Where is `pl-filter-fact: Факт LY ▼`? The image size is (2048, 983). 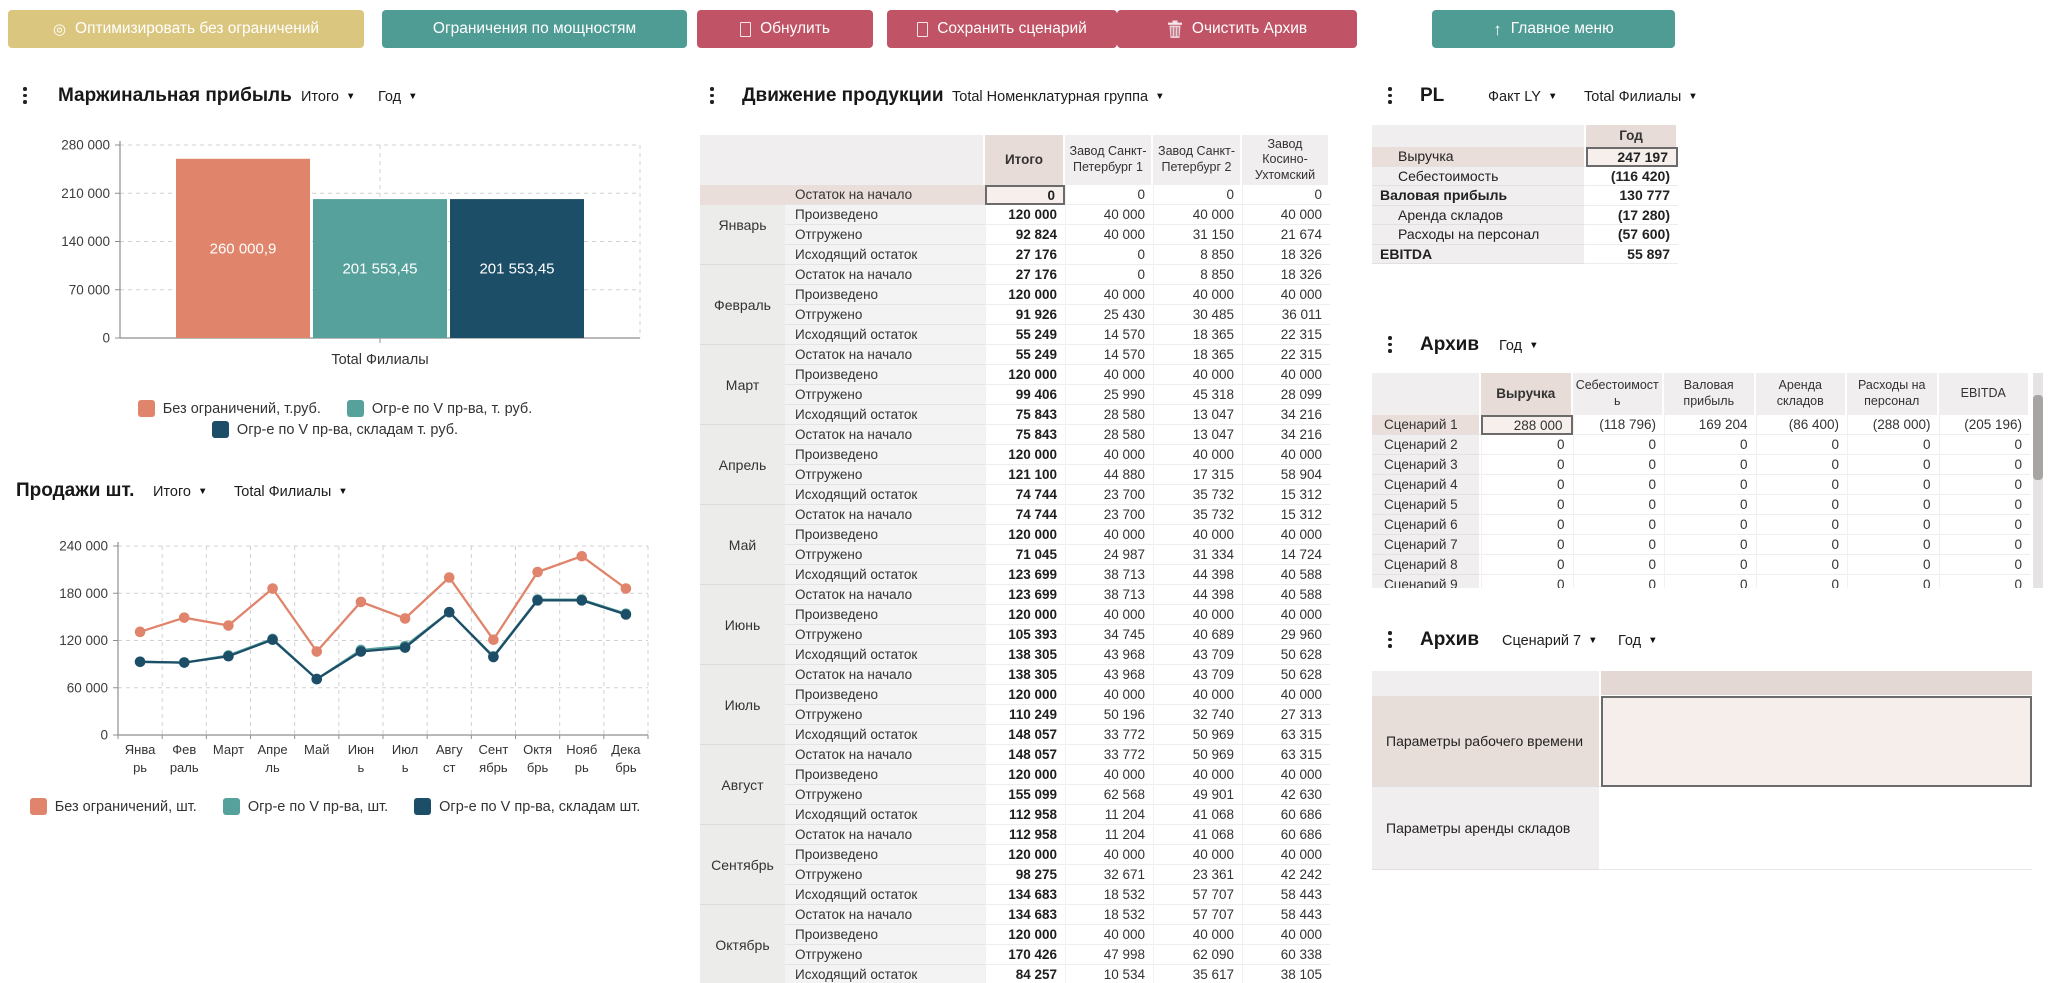
pl-filter-fact: Факт LY ▼ is located at coordinates (1522, 97).